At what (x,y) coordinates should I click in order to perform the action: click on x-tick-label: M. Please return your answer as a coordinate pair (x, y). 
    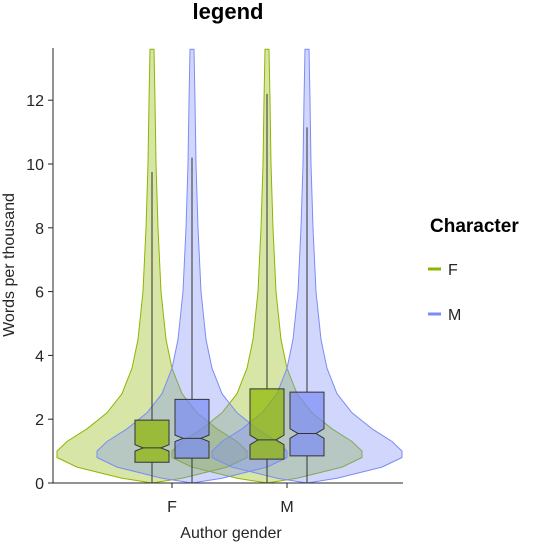
    Looking at the image, I should click on (286, 507).